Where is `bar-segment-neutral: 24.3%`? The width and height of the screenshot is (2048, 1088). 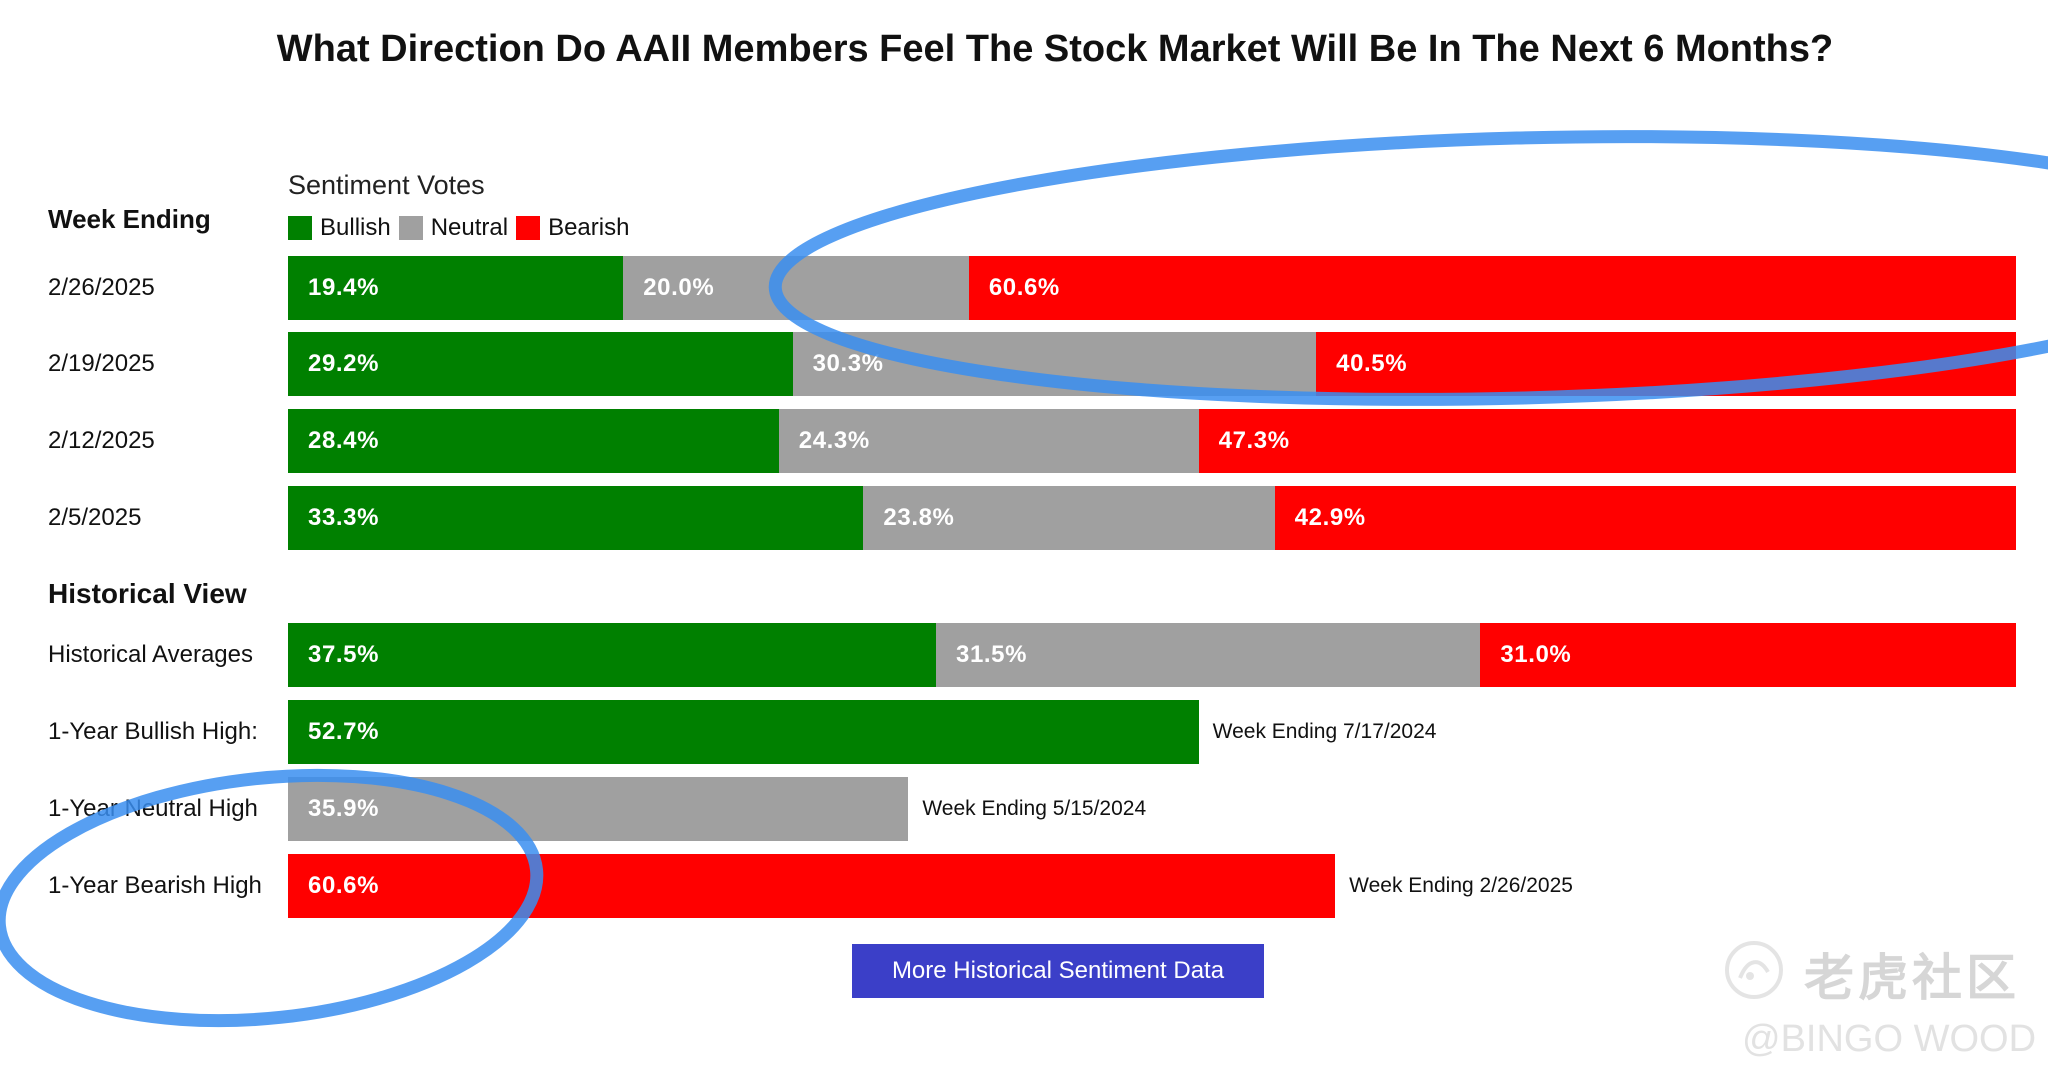 bar-segment-neutral: 24.3% is located at coordinates (988, 441).